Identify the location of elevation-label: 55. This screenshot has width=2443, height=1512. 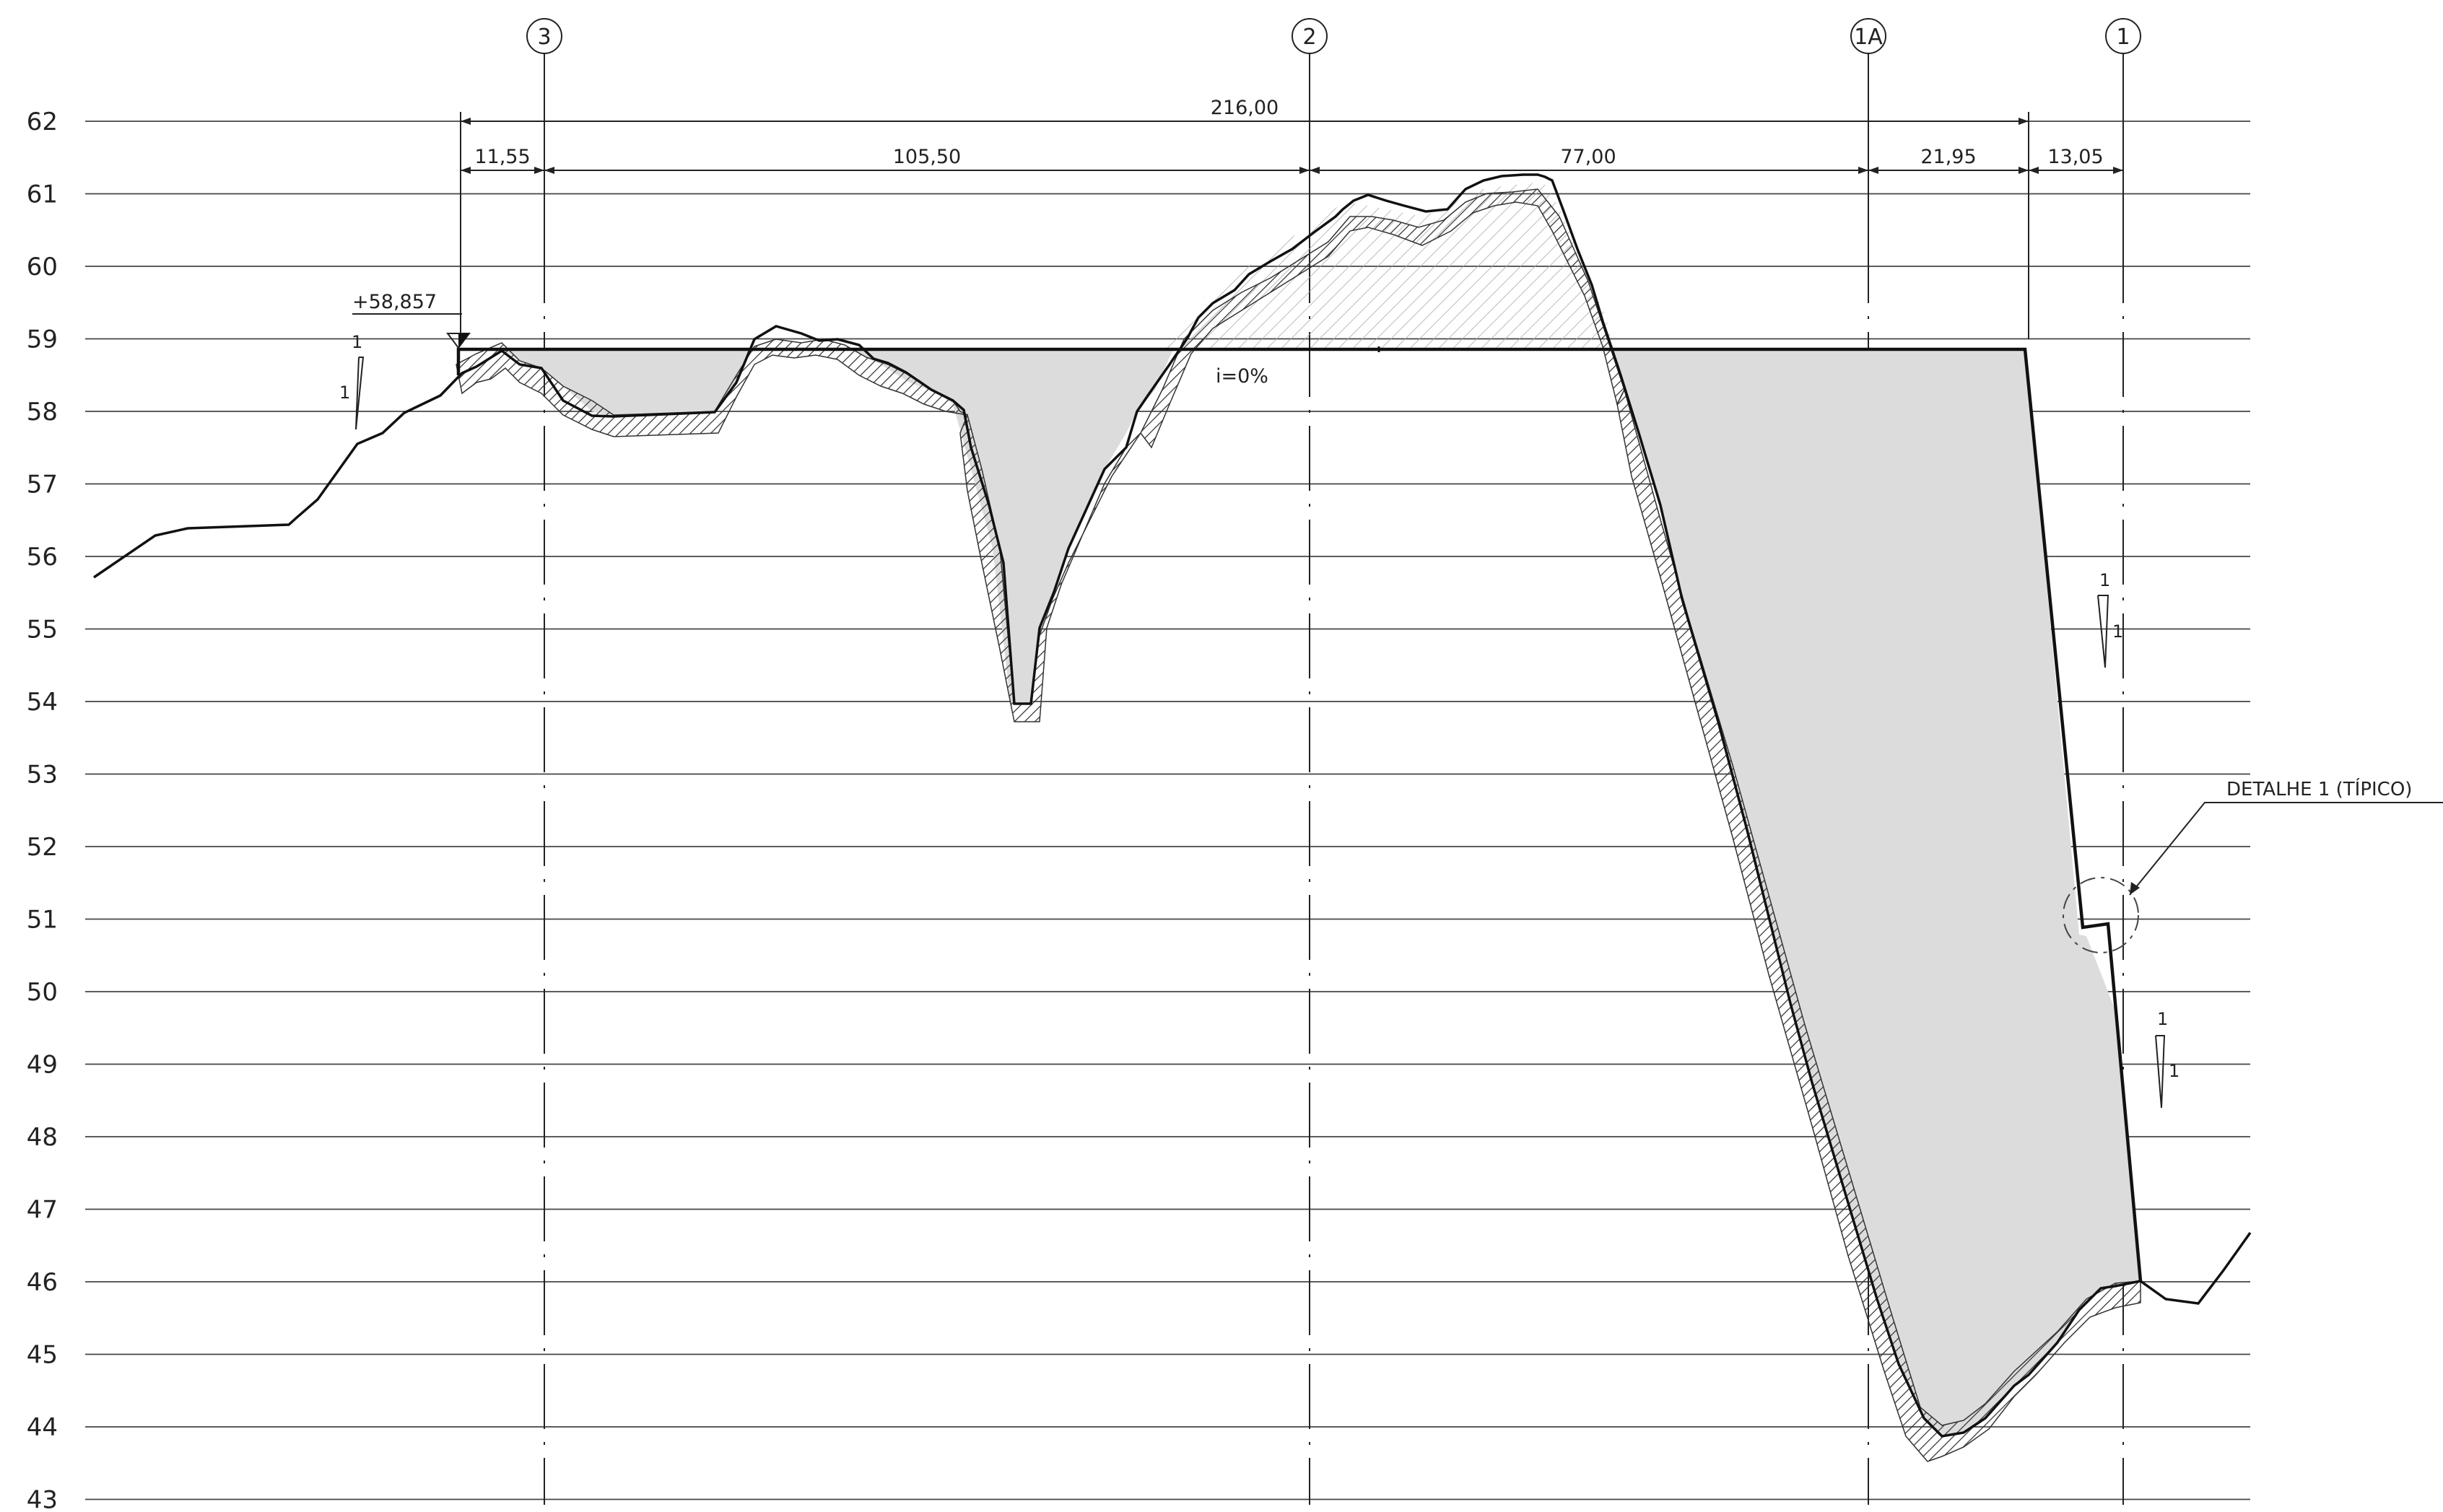
(42, 630).